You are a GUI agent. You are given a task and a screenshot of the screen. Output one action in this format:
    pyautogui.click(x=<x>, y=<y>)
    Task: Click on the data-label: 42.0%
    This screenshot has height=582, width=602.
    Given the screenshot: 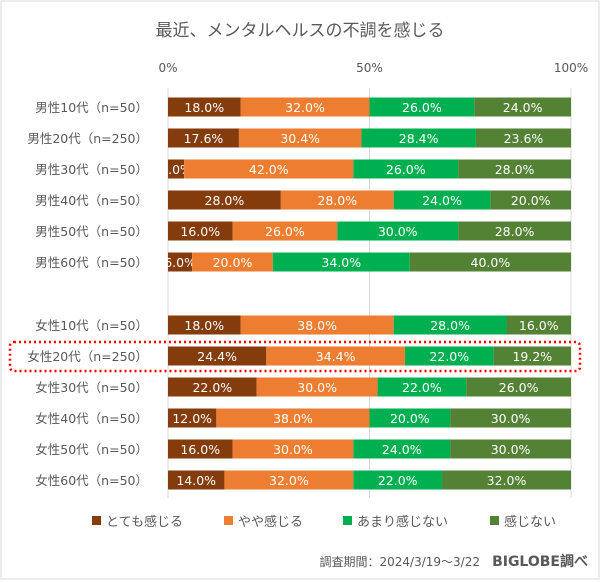 What is the action you would take?
    pyautogui.click(x=269, y=169)
    